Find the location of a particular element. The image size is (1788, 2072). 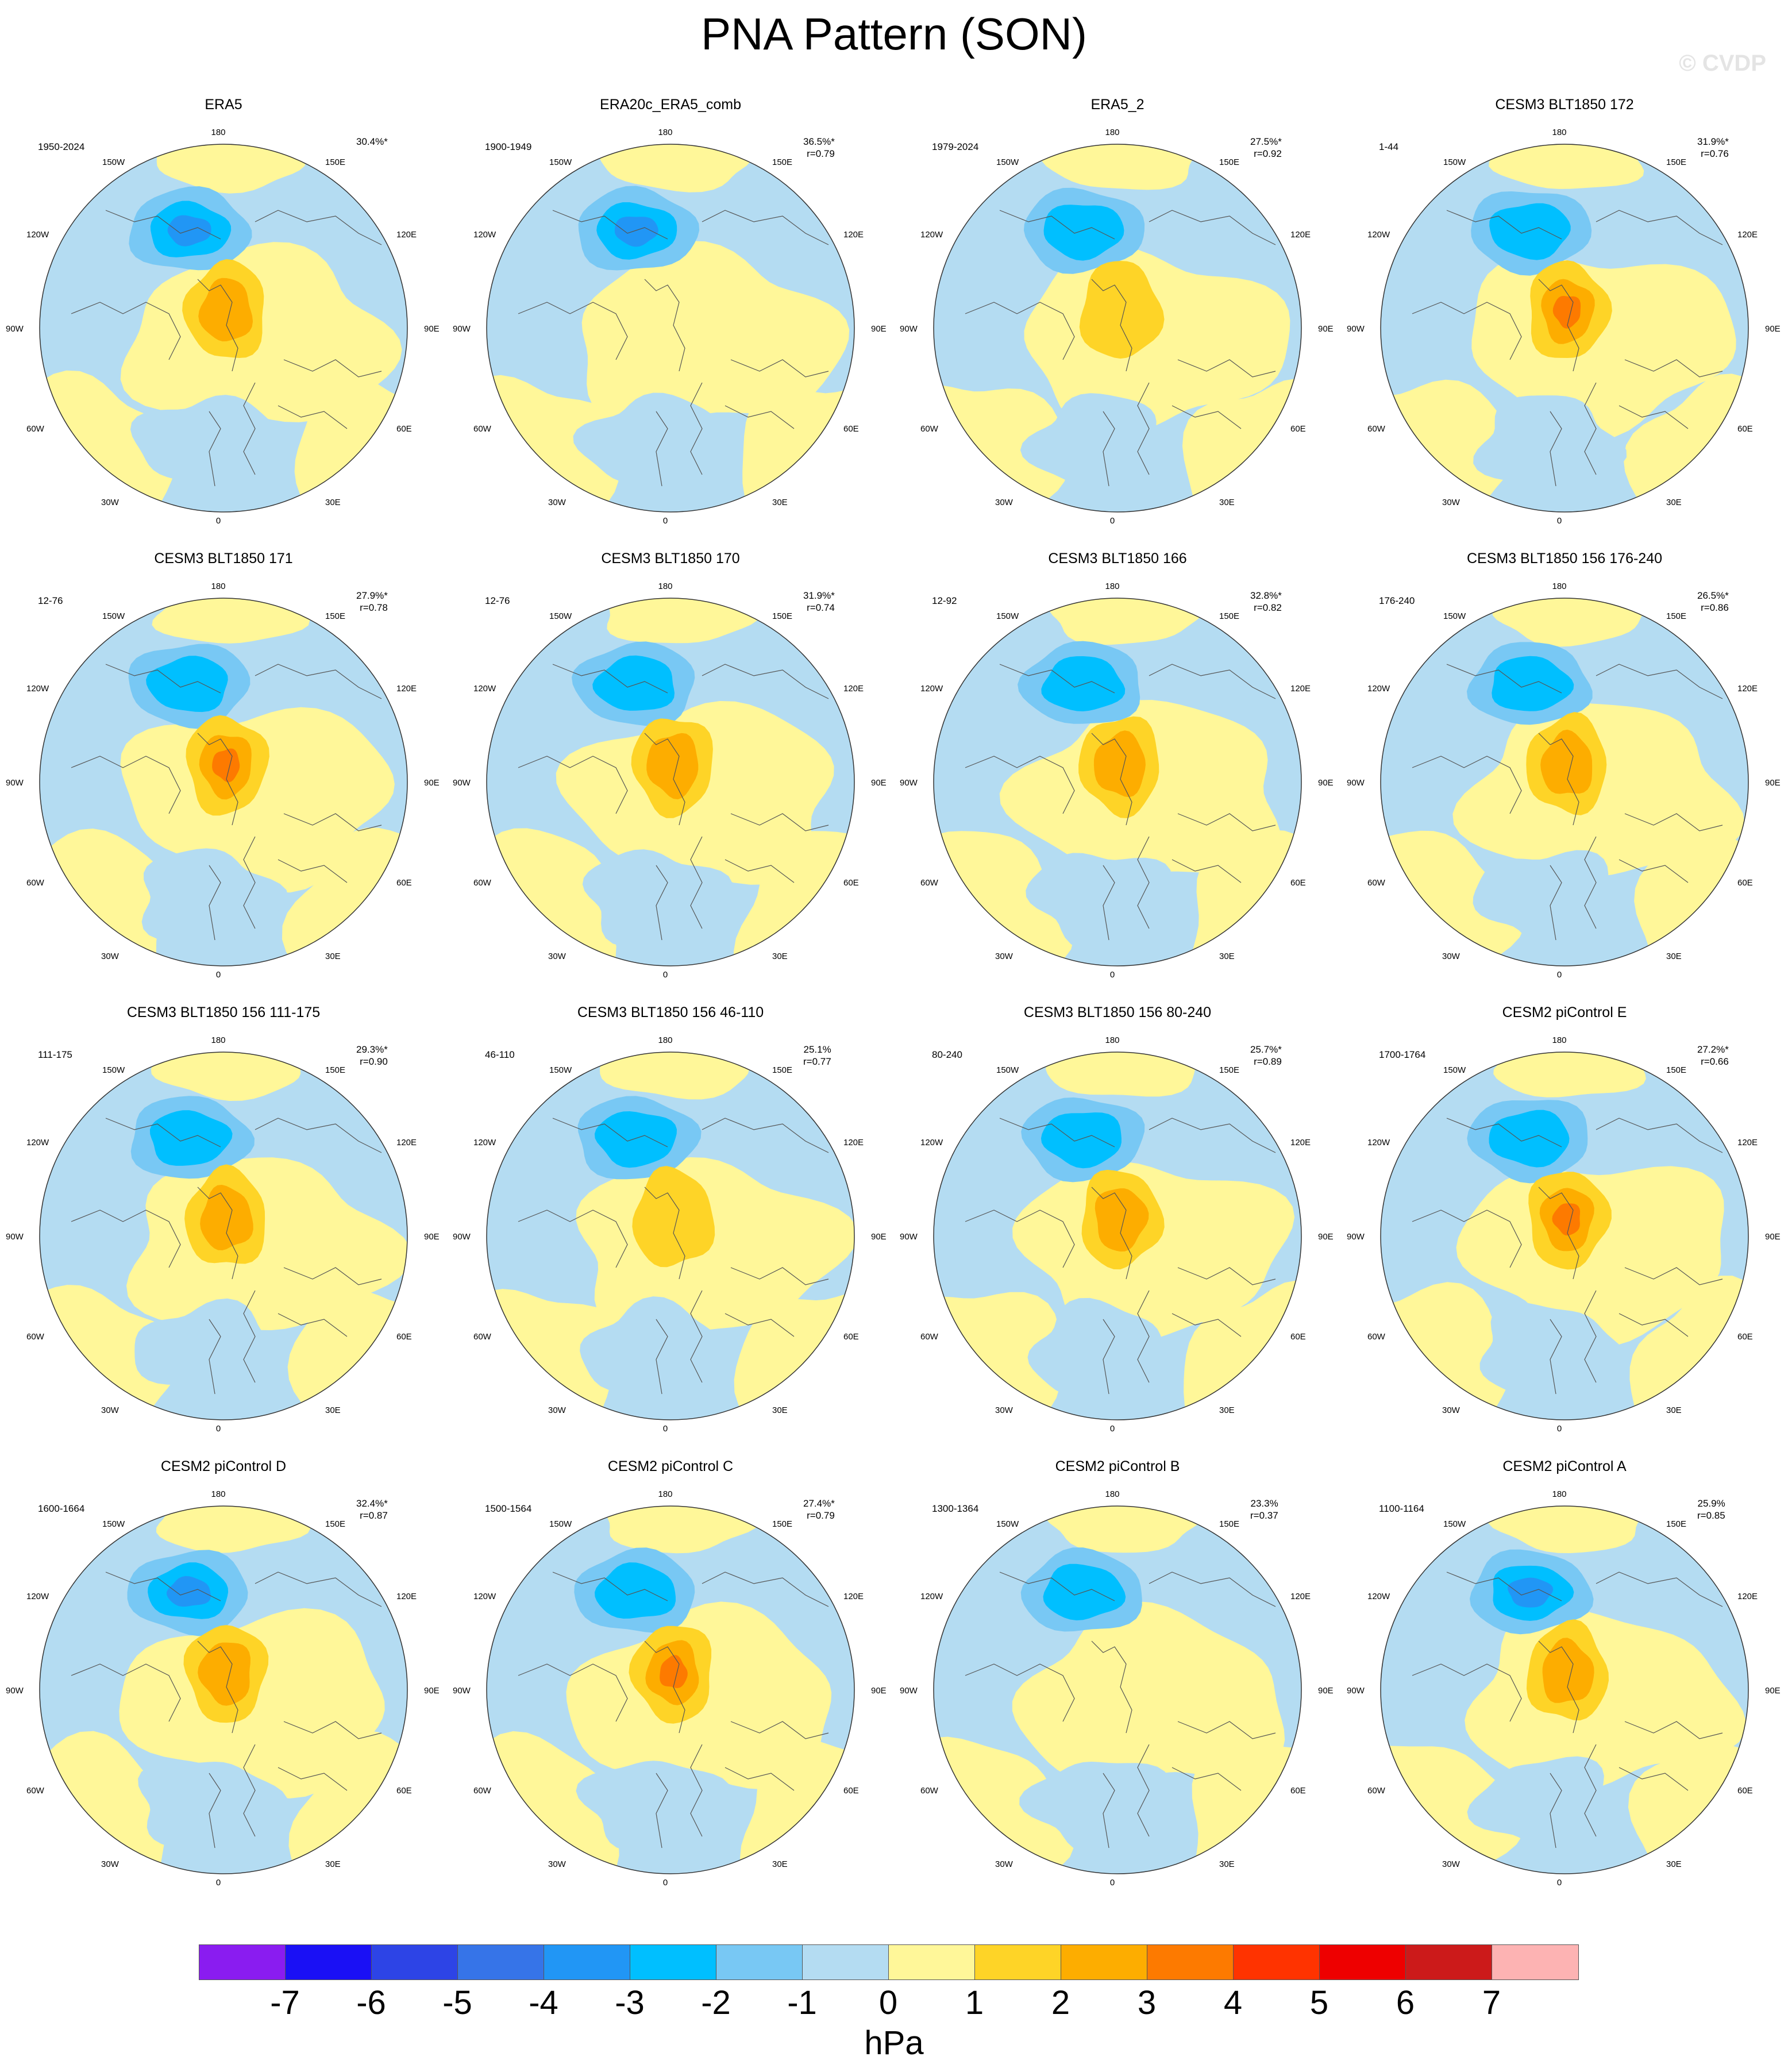

panel-years: 1300-1364 is located at coordinates (955, 1508).